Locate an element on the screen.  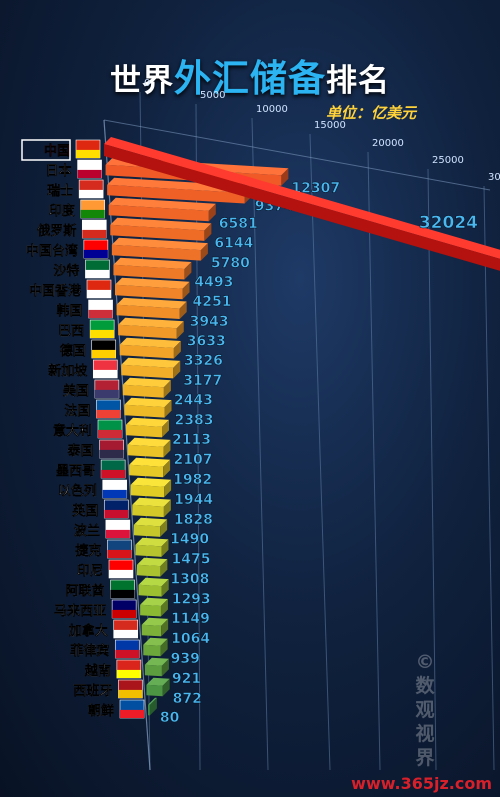
category-label: 阿联酋 is located at coordinates (85, 591).